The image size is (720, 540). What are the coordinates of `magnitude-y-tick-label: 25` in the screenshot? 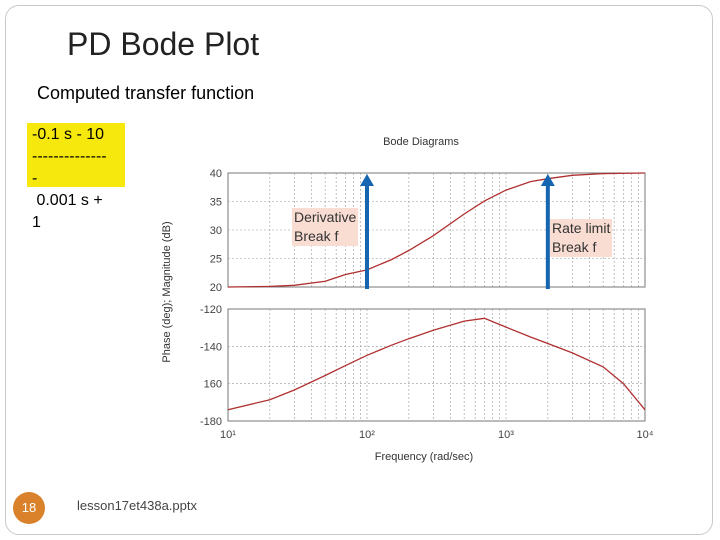 It's located at (216, 260).